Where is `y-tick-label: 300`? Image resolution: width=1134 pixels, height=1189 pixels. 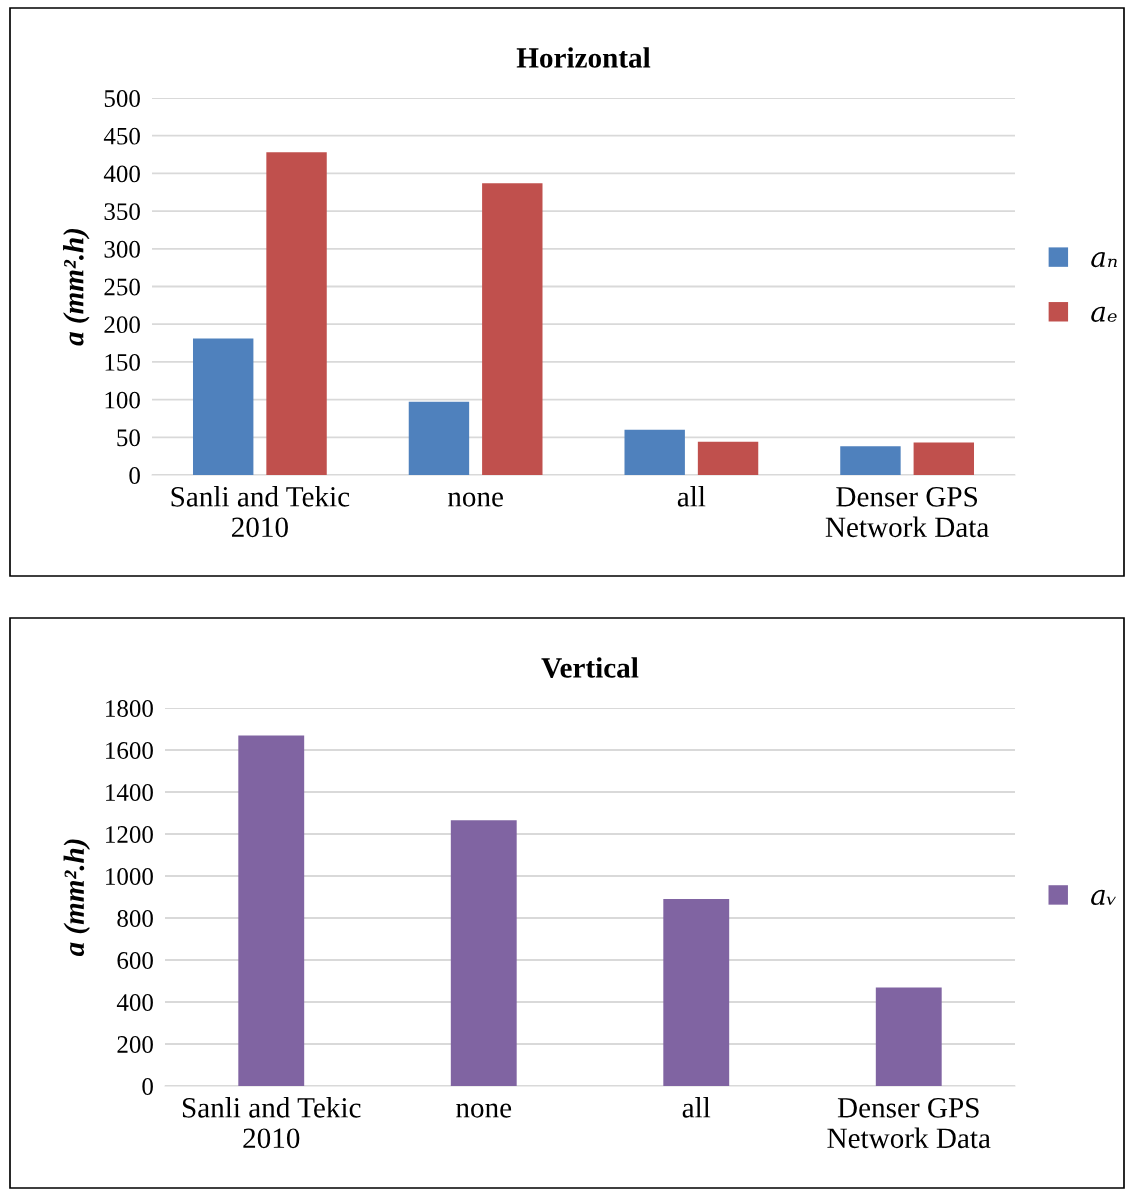 y-tick-label: 300 is located at coordinates (122, 249).